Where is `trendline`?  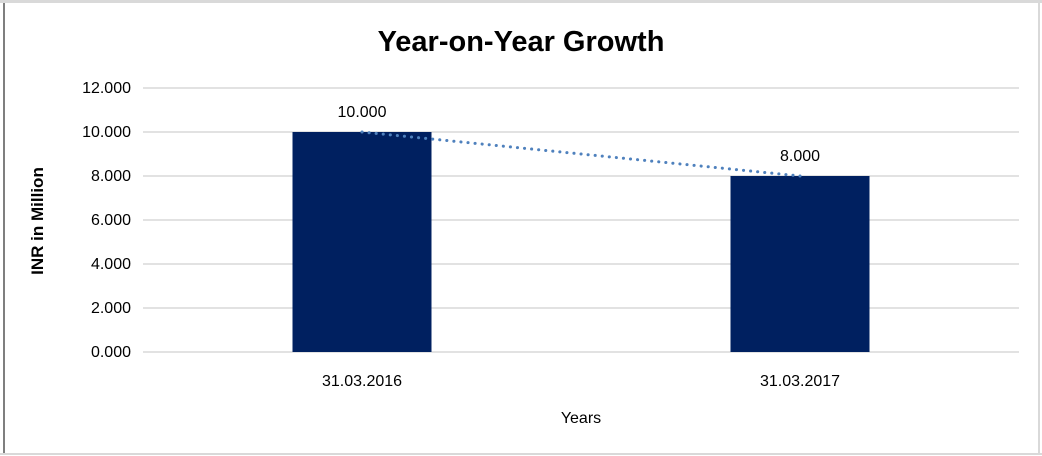 trendline is located at coordinates (581, 154).